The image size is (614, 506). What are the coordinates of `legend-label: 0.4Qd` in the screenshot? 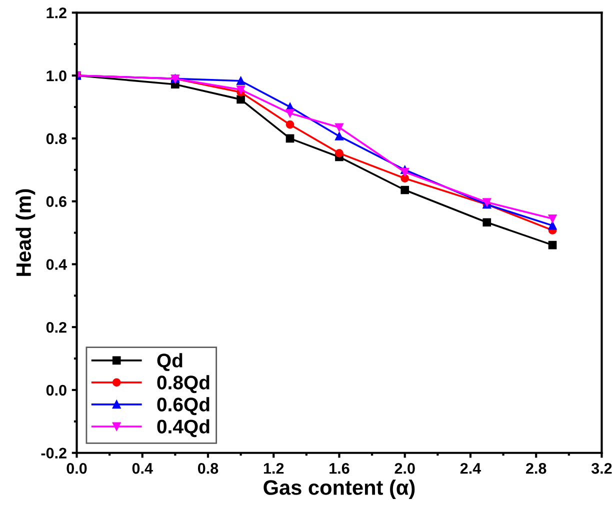 It's located at (183, 428).